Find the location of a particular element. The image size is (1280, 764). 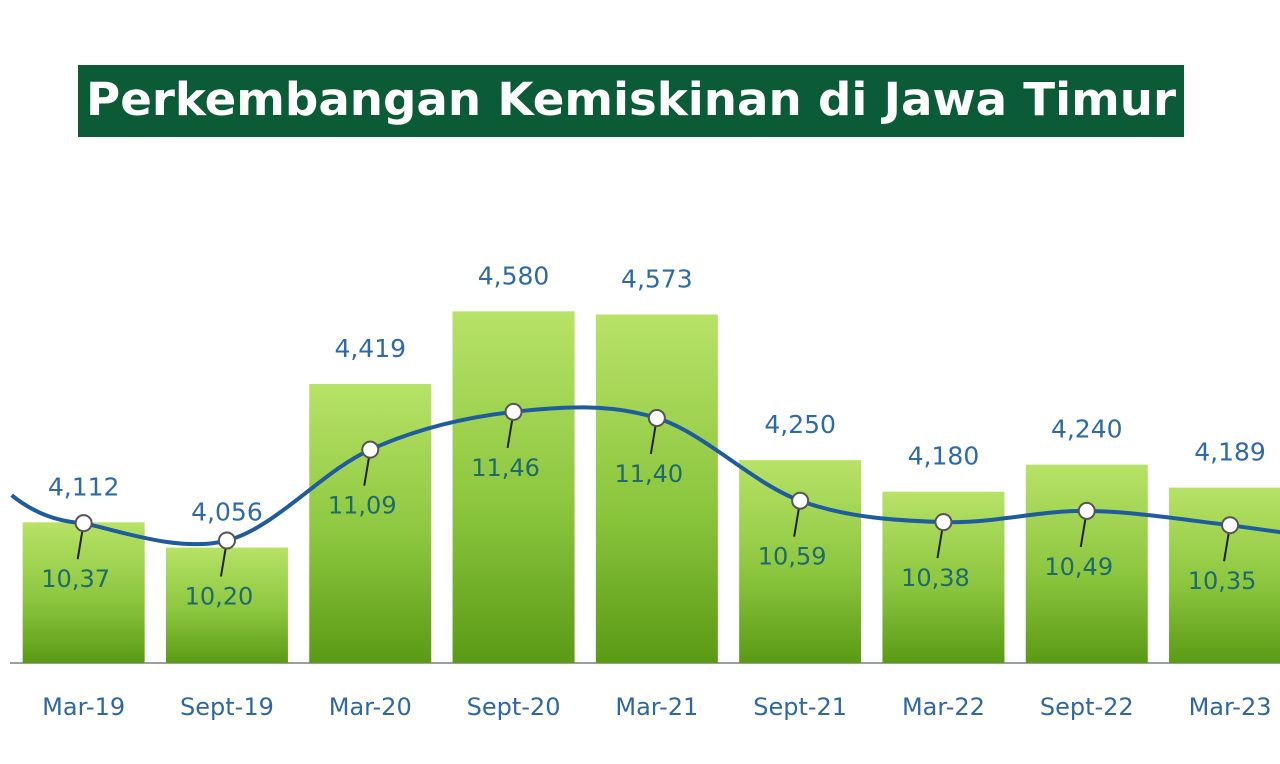

x-tick-label: Mar-19 is located at coordinates (83, 707).